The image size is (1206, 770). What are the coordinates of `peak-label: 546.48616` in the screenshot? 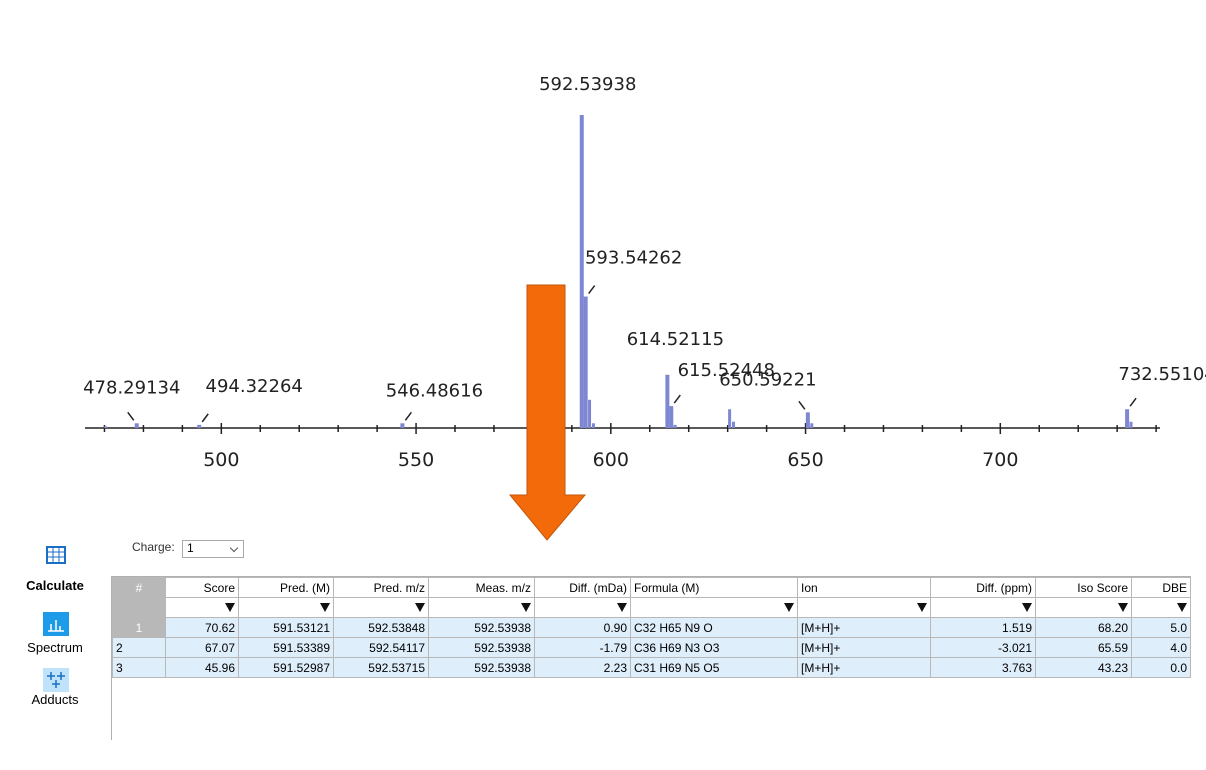 It's located at (434, 390).